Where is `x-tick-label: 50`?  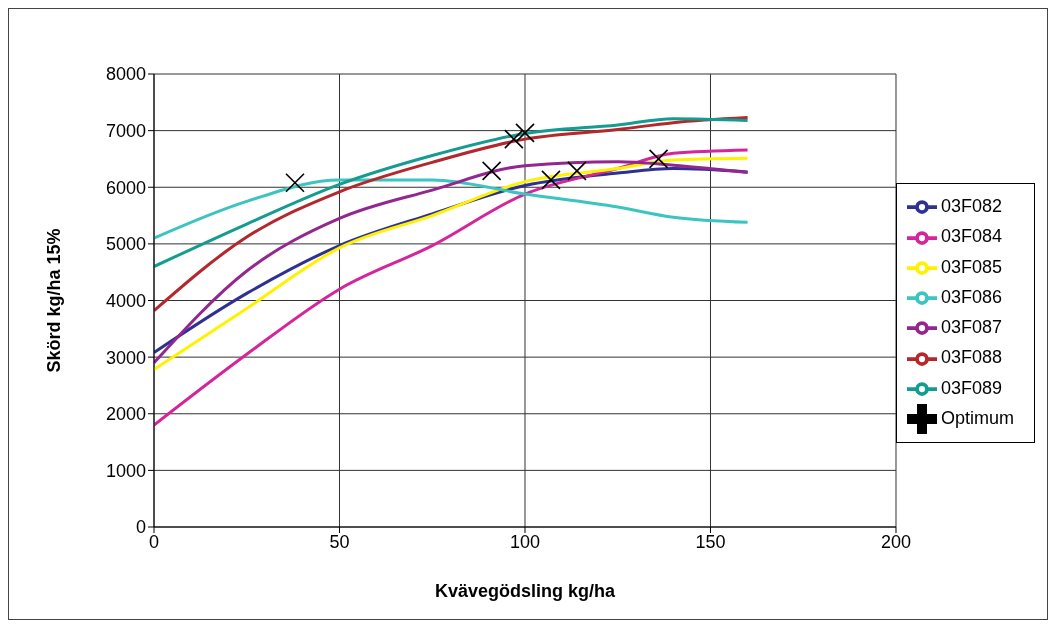
x-tick-label: 50 is located at coordinates (339, 541).